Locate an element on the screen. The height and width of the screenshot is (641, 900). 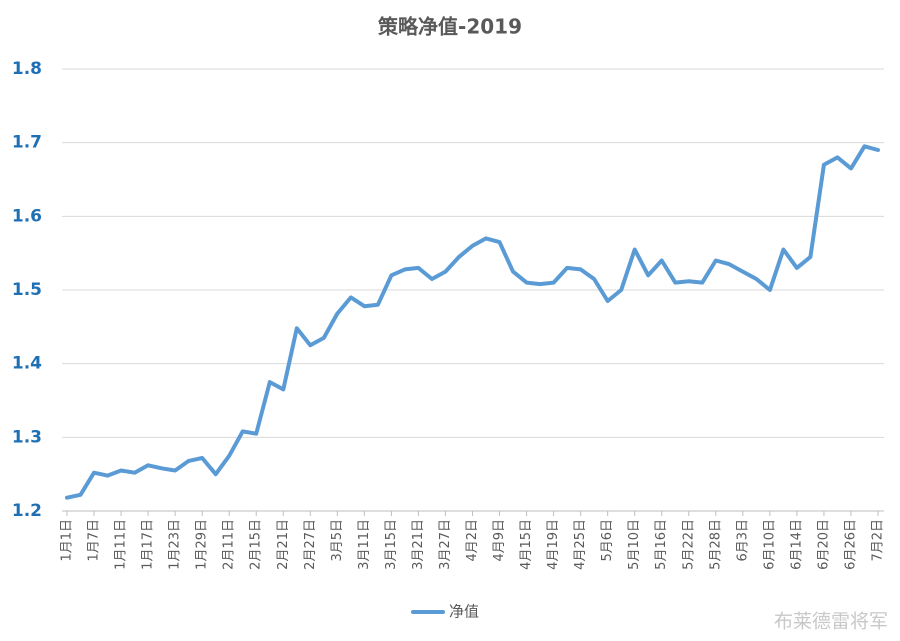
x-tick-label: 6月3日 is located at coordinates (742, 540).